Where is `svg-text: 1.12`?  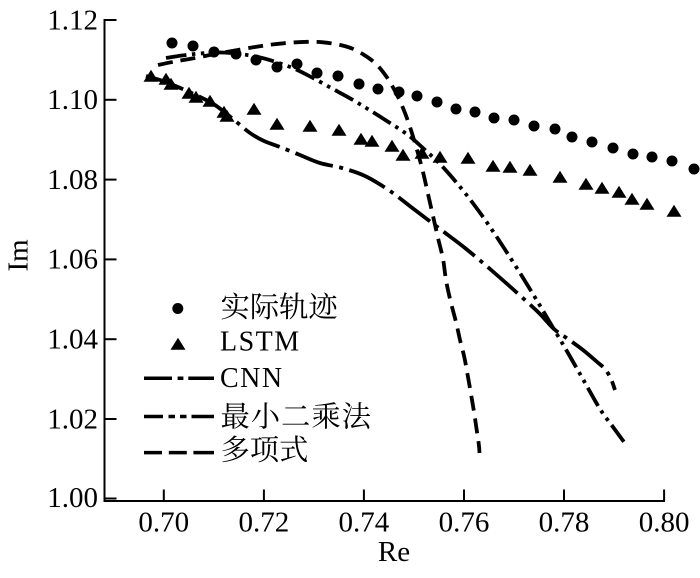
svg-text: 1.12 is located at coordinates (72, 20).